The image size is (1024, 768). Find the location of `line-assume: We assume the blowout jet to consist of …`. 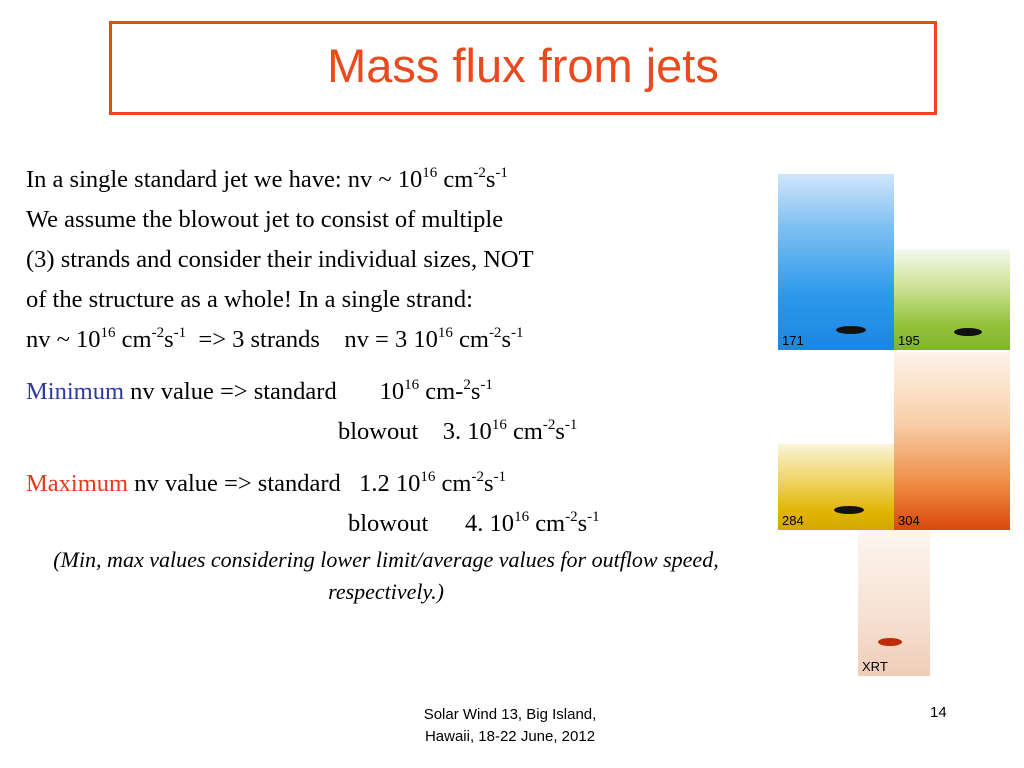

line-assume: We assume the blowout jet to consist of … is located at coordinates (265, 219).